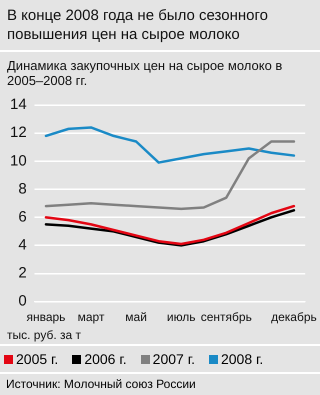 Image resolution: width=320 pixels, height=395 pixels. Describe the element at coordinates (36, 359) in the screenshot. I see `legend-label: 2005 г.` at that location.